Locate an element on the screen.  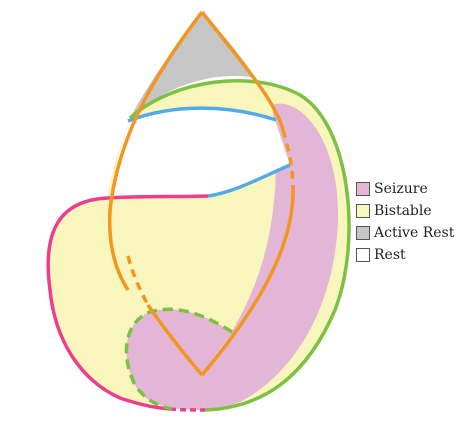
legend: Seizure Bistable Active Rest Rest is located at coordinates (405, 224).